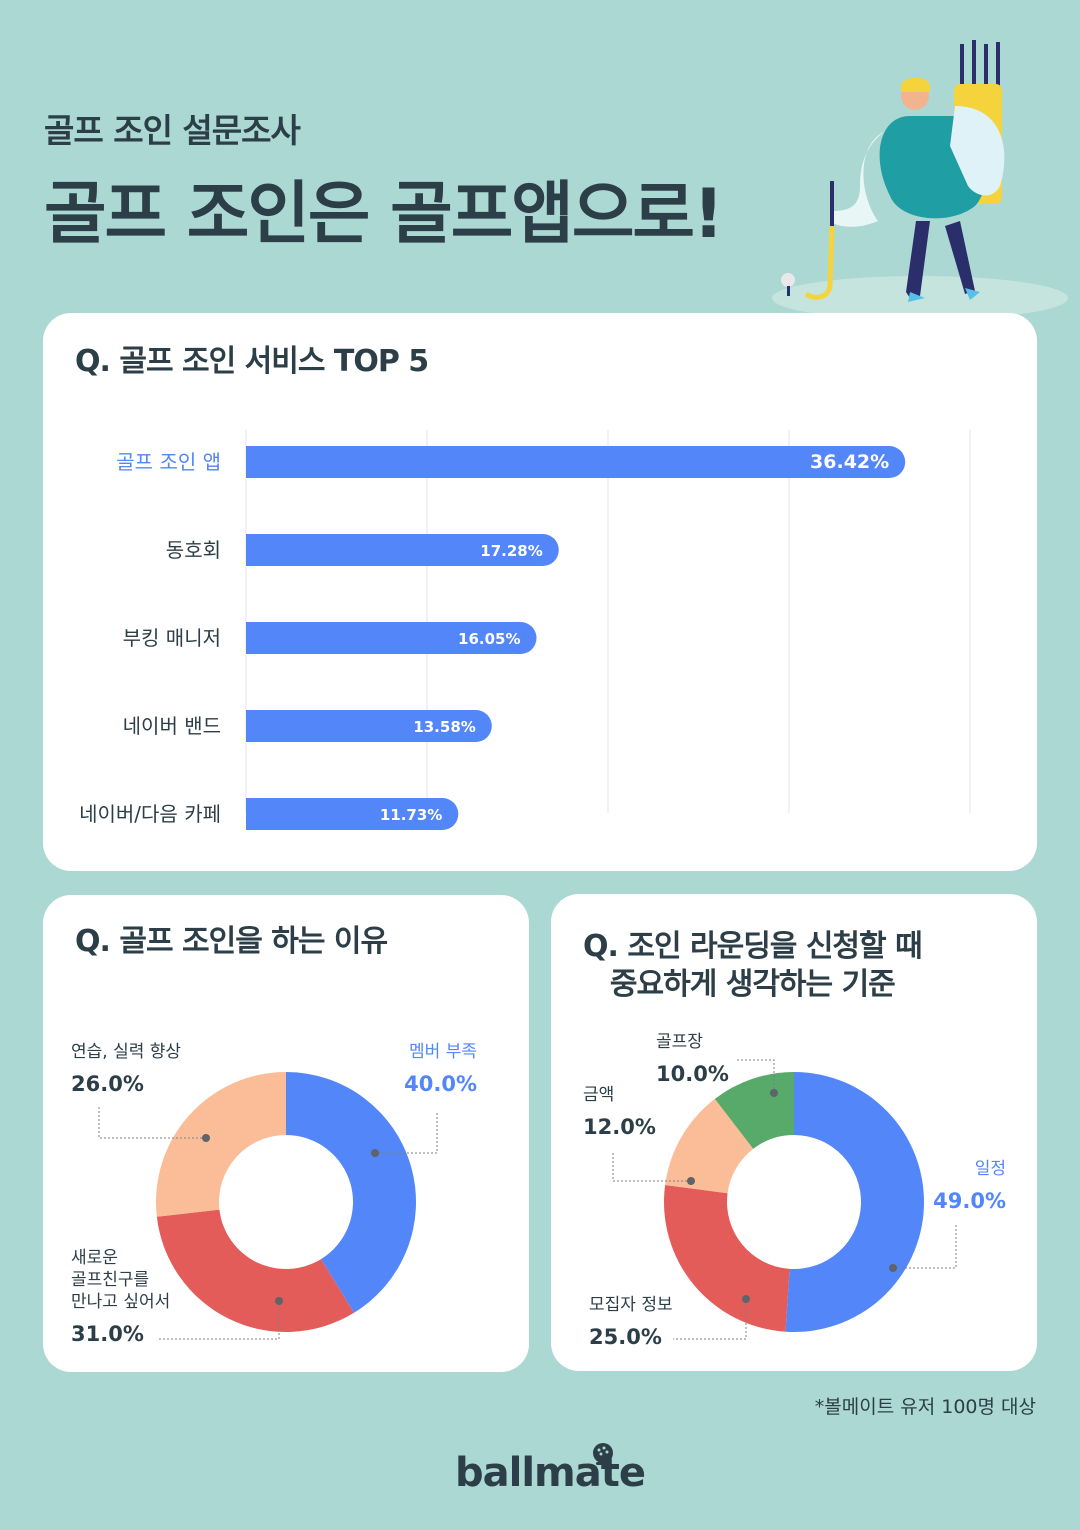  Describe the element at coordinates (753, 965) in the screenshot. I see `criteria-donut-title: Q. 조인 라운딩을 신청할 때 중요하게 생각하는 기준` at that location.